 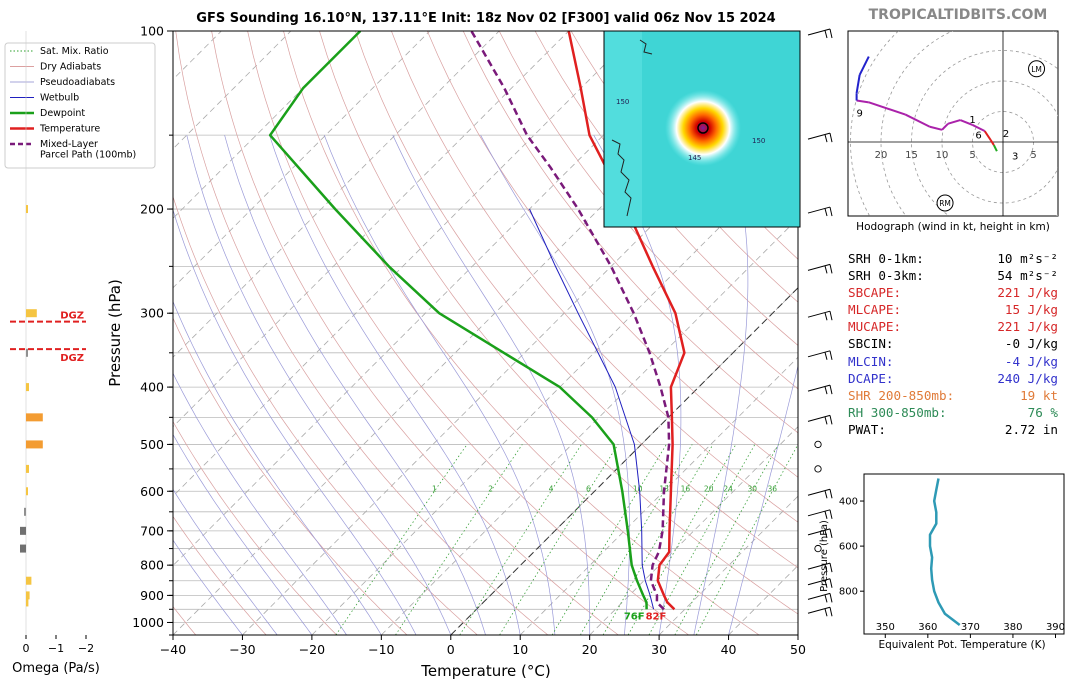 I want to click on index-label: SRH 0-3km:, so click(x=886, y=276).